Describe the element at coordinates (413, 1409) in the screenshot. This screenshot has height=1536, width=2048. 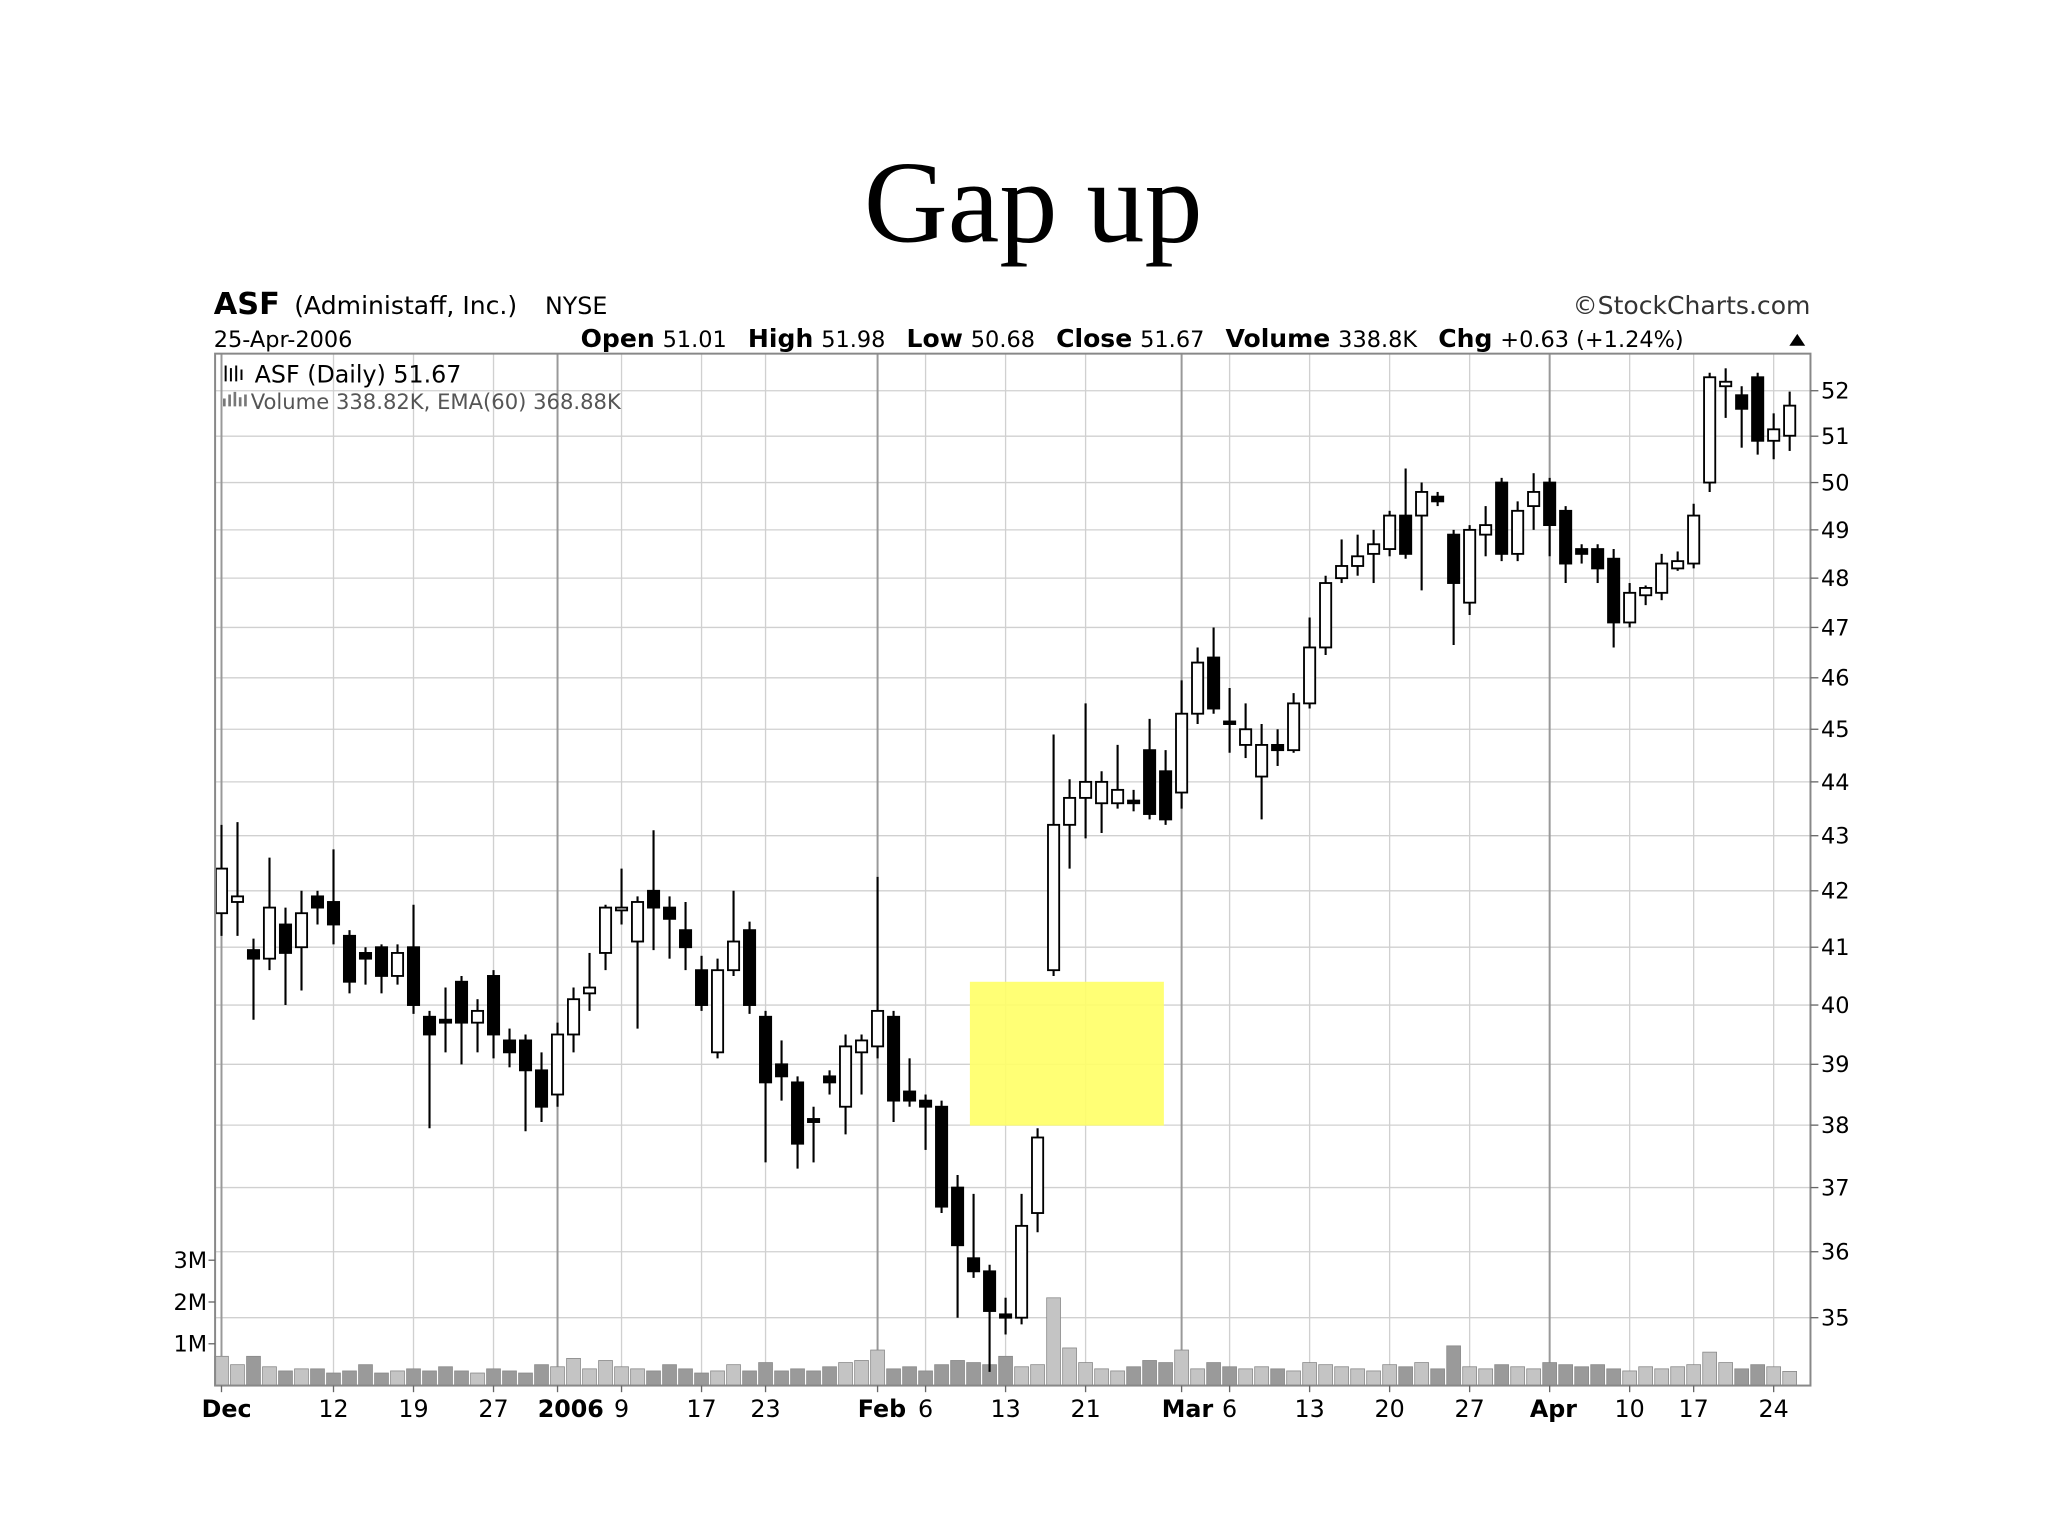
I see `x-tick-label: 19` at that location.